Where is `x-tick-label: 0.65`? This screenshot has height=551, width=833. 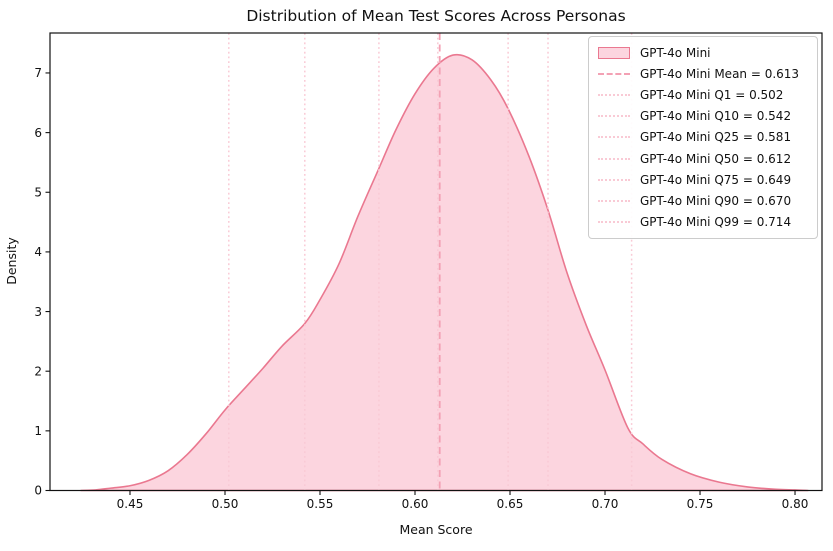
x-tick-label: 0.65 is located at coordinates (510, 504).